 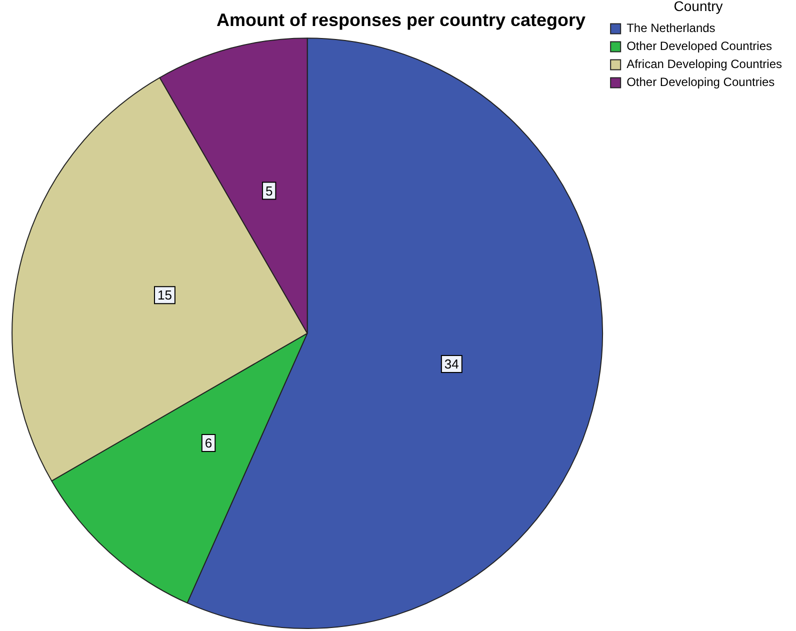 I want to click on data-label: 6, so click(x=208, y=443).